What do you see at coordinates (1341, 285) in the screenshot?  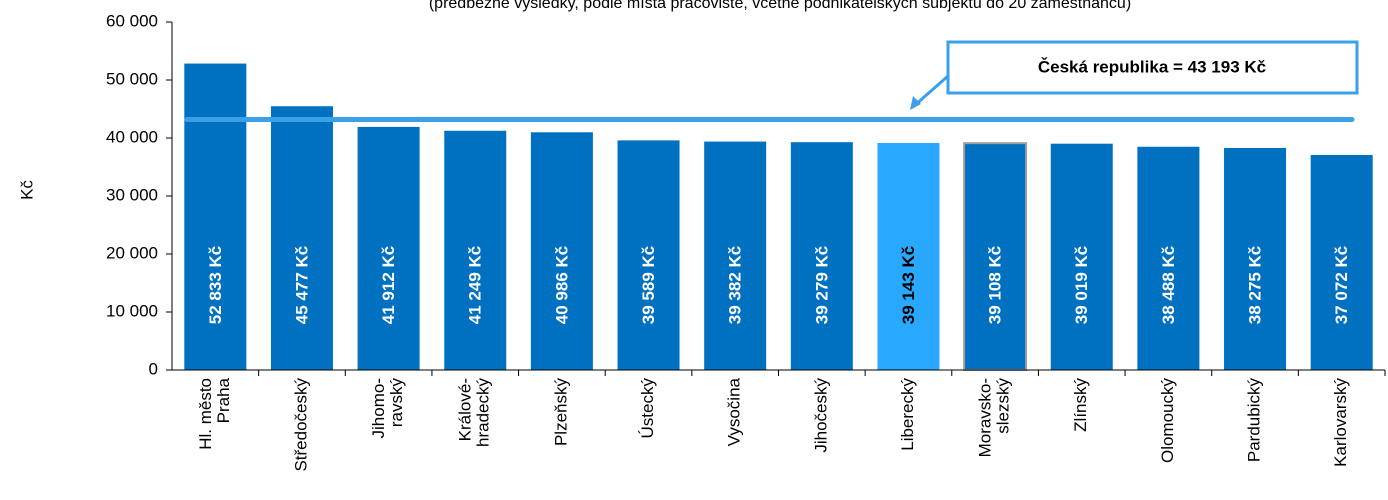 I see `value-label: 37 072 Kč` at bounding box center [1341, 285].